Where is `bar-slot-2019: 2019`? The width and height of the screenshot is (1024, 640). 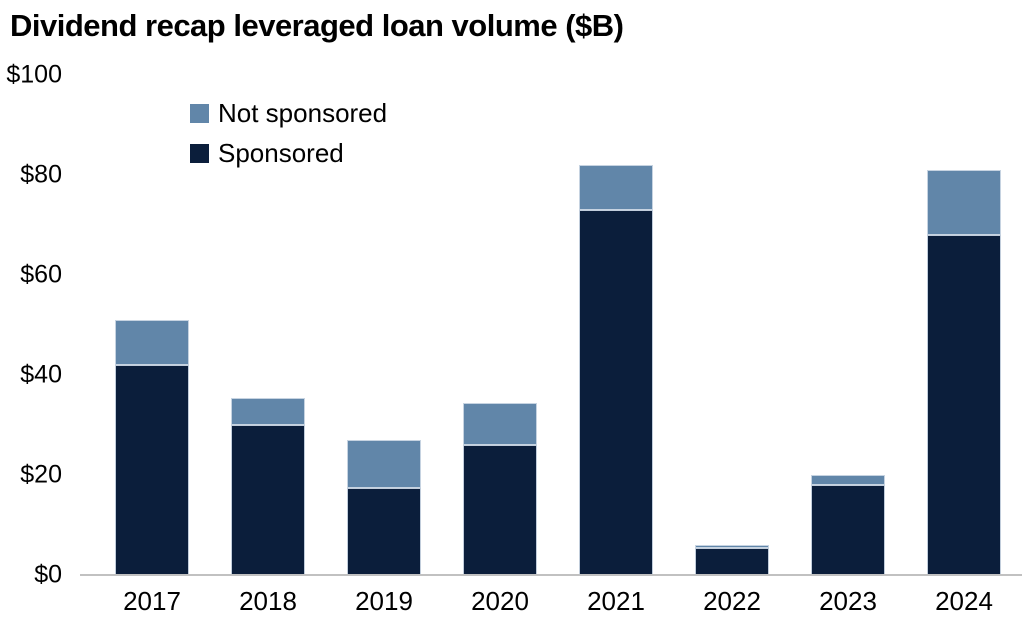 bar-slot-2019: 2019 is located at coordinates (384, 345).